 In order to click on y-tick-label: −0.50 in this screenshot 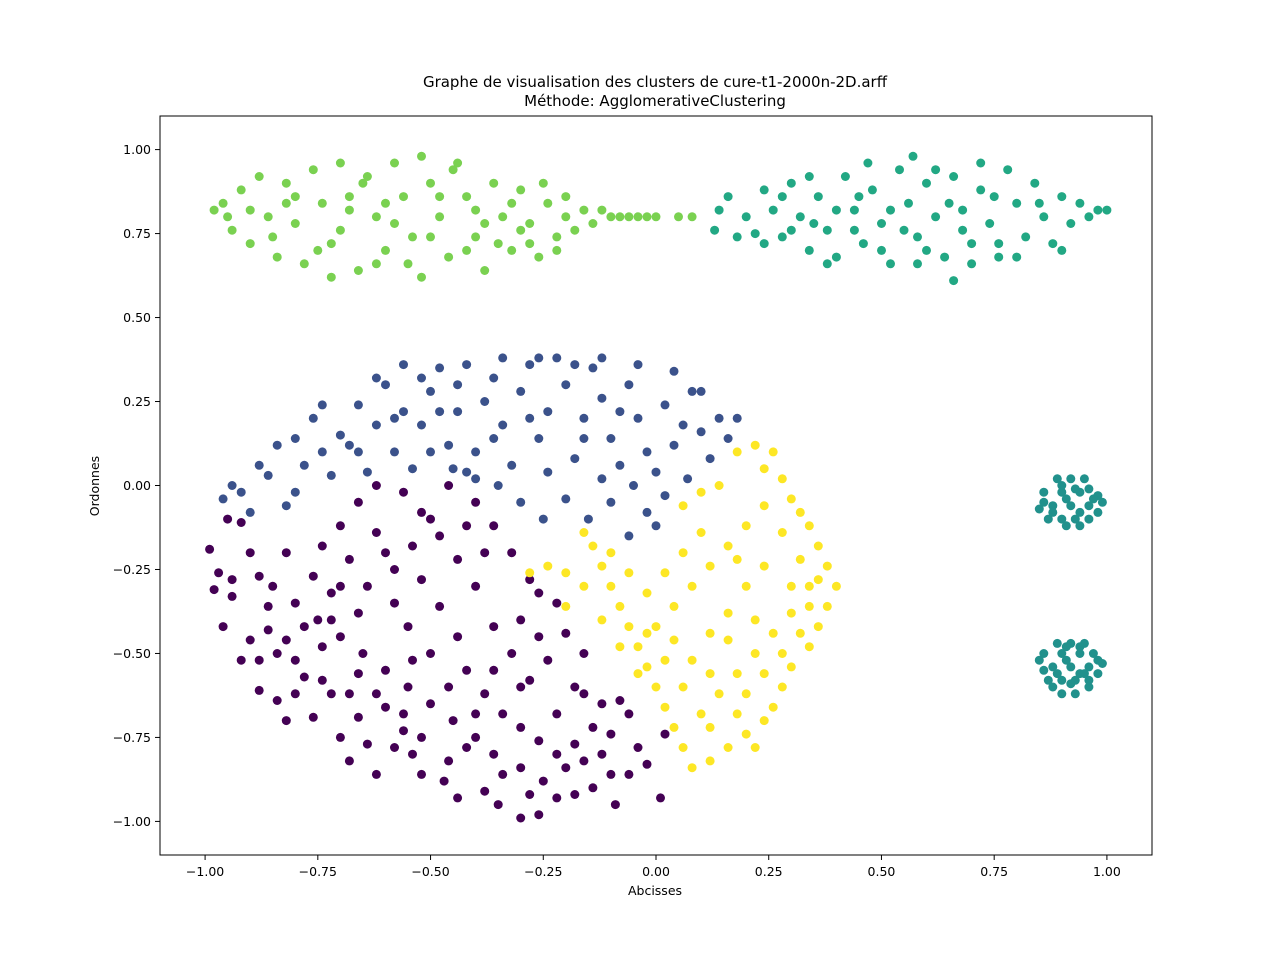, I will do `click(132, 653)`.